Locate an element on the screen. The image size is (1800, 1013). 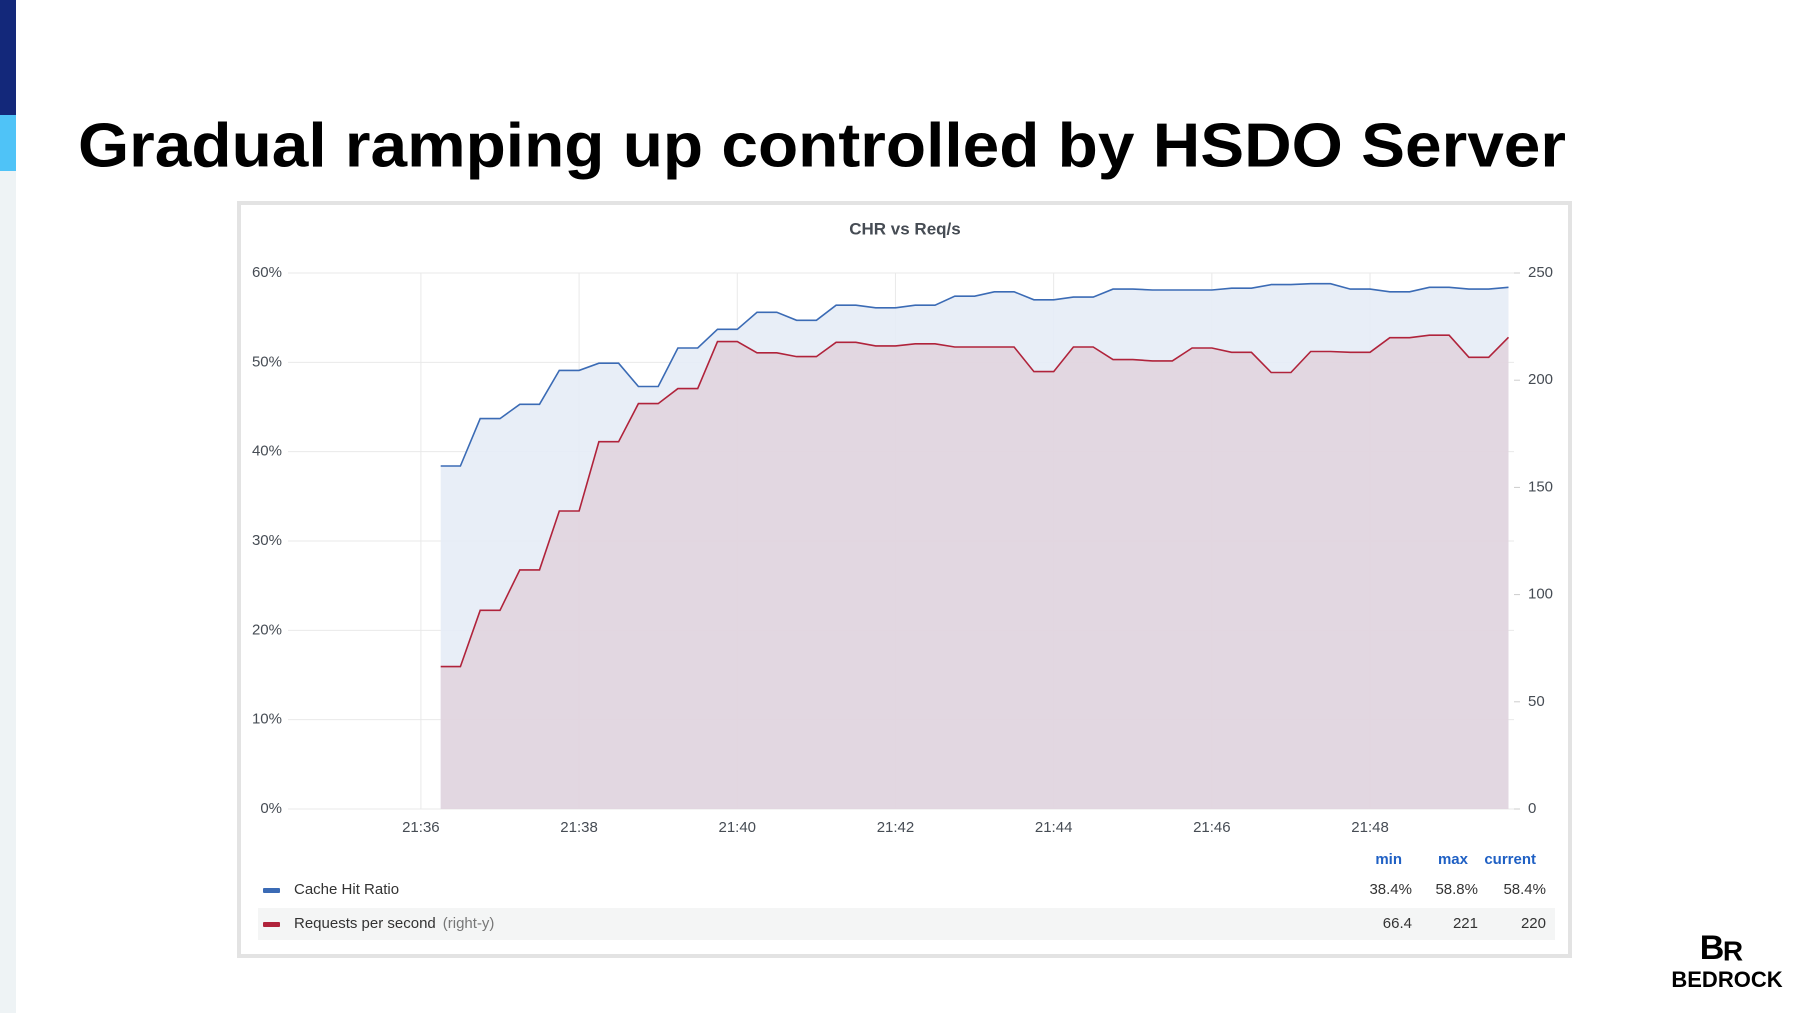
legend-stat: 221 is located at coordinates (1465, 923).